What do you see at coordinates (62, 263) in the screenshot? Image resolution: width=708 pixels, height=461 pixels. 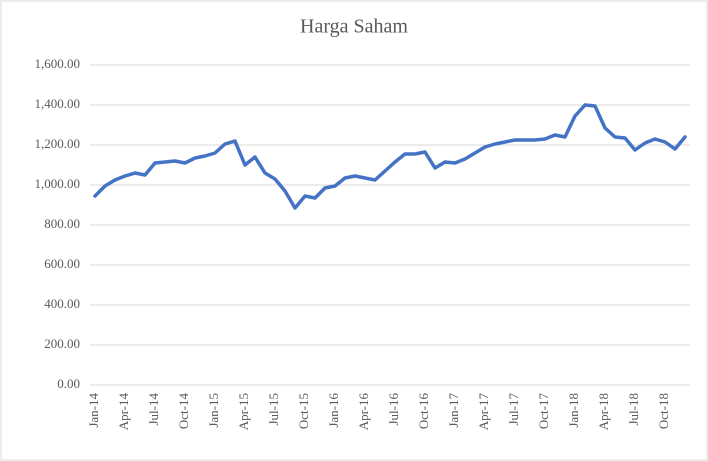 I see `y-tick-label: 600.00` at bounding box center [62, 263].